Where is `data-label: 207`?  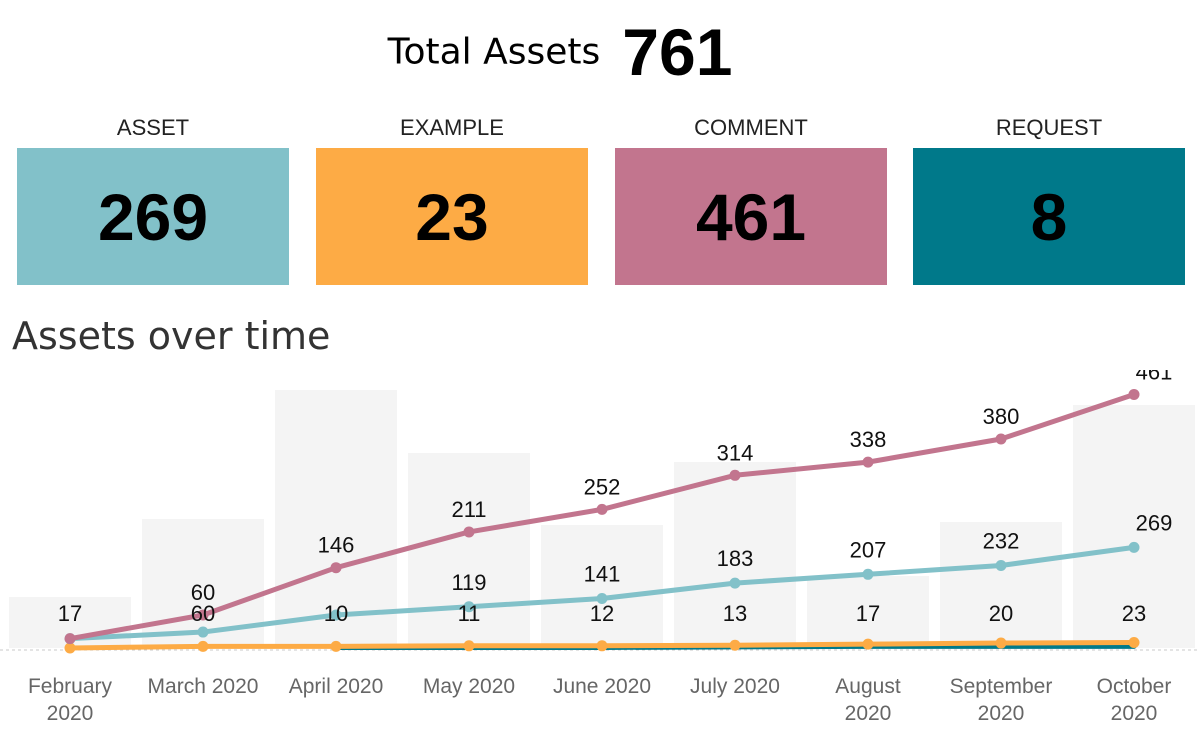
data-label: 207 is located at coordinates (868, 549).